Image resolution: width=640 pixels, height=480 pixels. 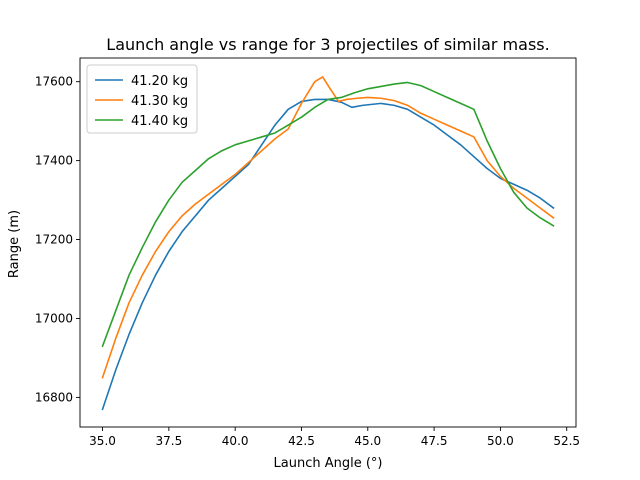 I want to click on y-axis: 16800 17000 17200 17400 17600, so click(x=57, y=239).